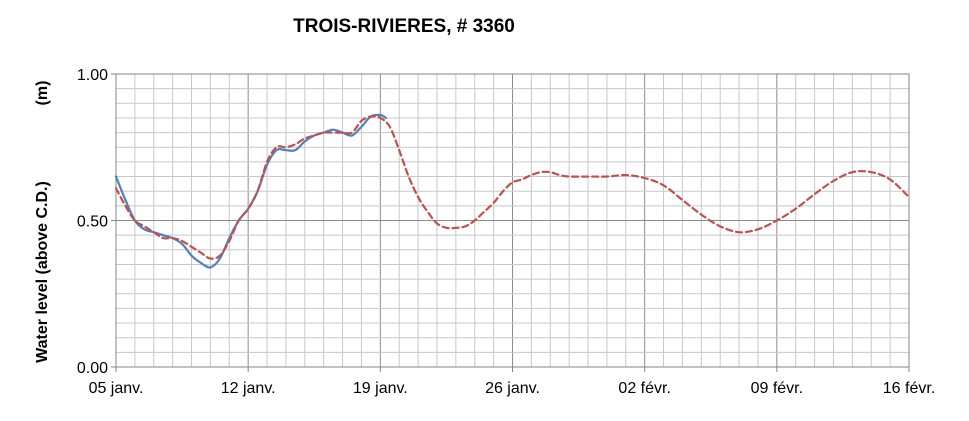 The width and height of the screenshot is (969, 421). I want to click on x-tick-label: 02 févr., so click(644, 388).